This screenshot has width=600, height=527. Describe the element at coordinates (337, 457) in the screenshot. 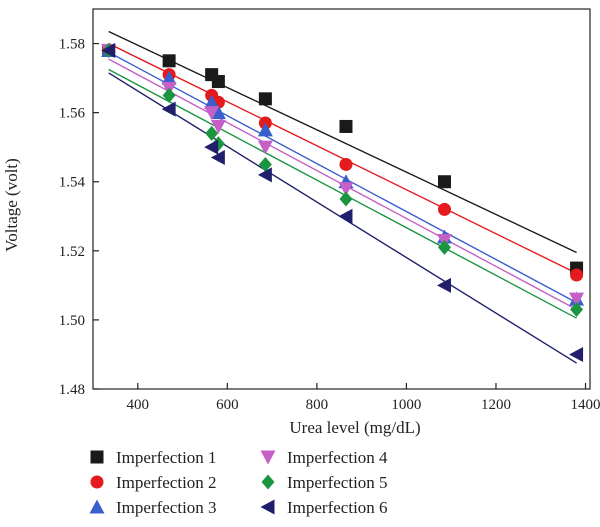

I see `legend-label-4: Imperfection 4` at that location.